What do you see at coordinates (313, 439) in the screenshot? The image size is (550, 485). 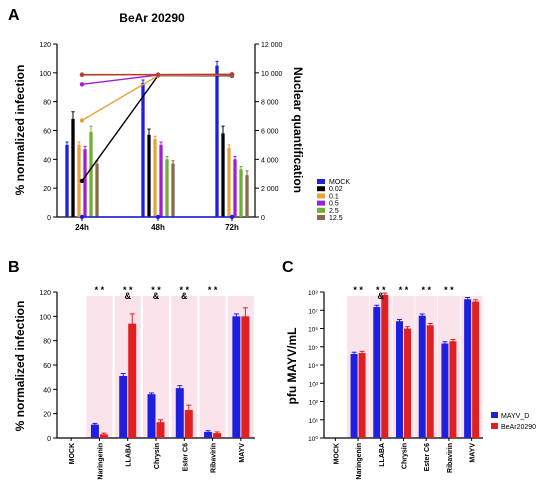 I see `panel-c-y-tick-label: 10⁰` at bounding box center [313, 439].